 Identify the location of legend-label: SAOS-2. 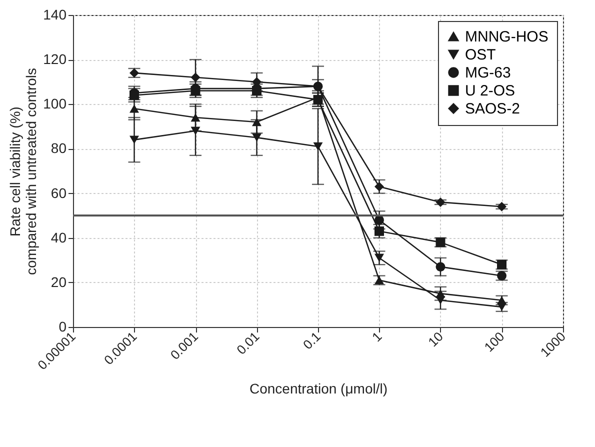
(492, 109).